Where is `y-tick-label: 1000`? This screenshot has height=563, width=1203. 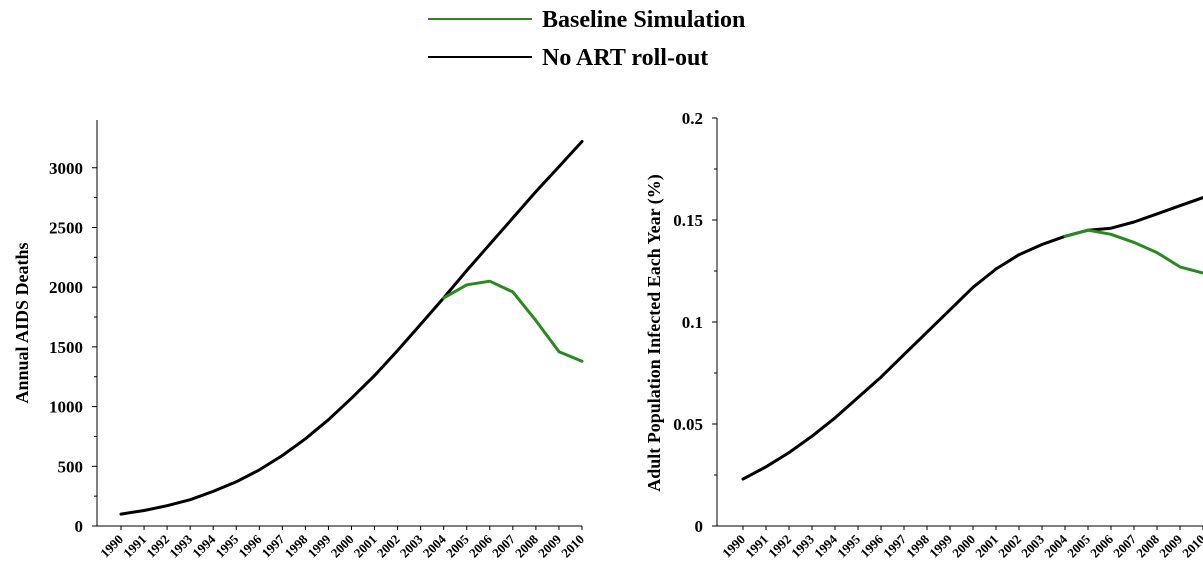
y-tick-label: 1000 is located at coordinates (66, 407).